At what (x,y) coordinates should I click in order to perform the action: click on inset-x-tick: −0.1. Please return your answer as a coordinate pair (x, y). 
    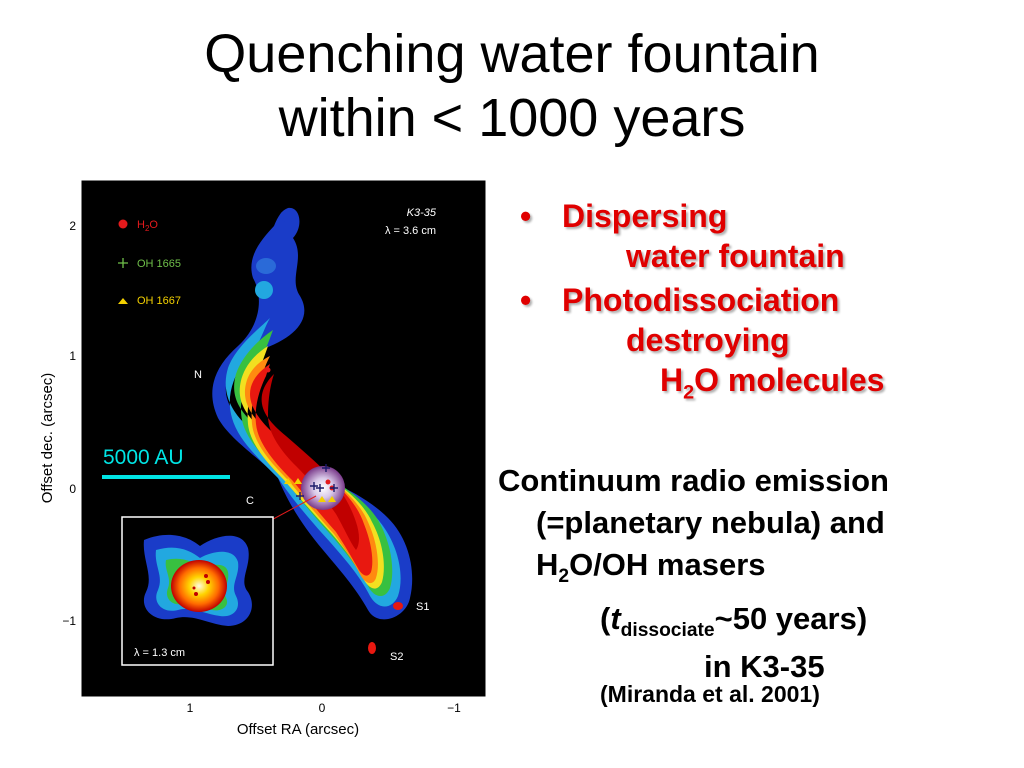
    Looking at the image, I should click on (254, 678).